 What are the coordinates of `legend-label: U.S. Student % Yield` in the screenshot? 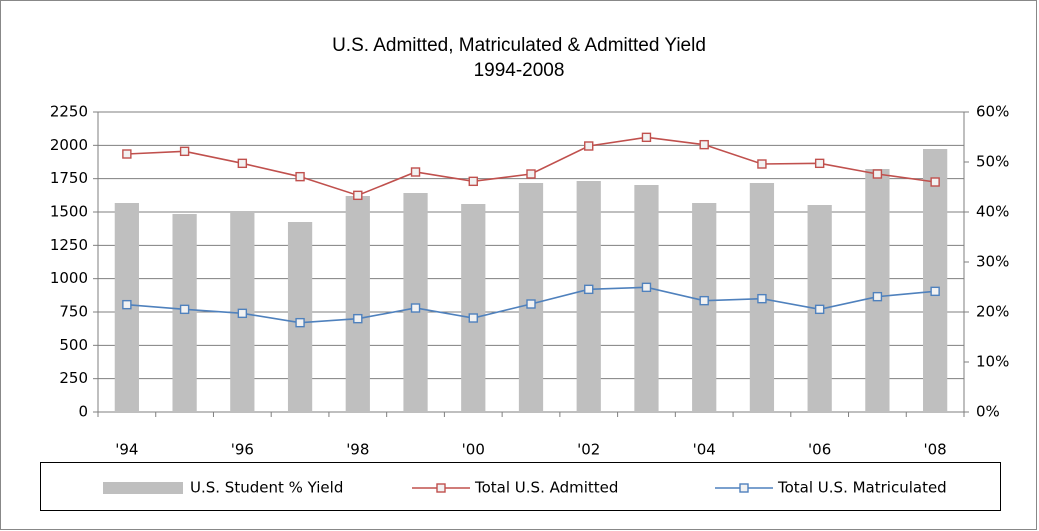 It's located at (266, 488).